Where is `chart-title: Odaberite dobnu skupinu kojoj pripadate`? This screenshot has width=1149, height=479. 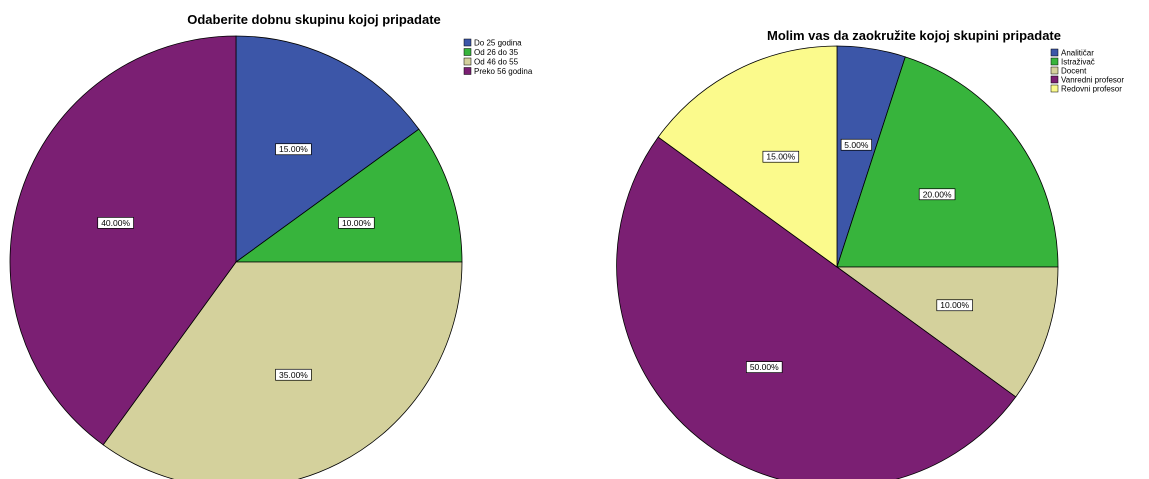
chart-title: Odaberite dobnu skupinu kojoj pripadate is located at coordinates (314, 19).